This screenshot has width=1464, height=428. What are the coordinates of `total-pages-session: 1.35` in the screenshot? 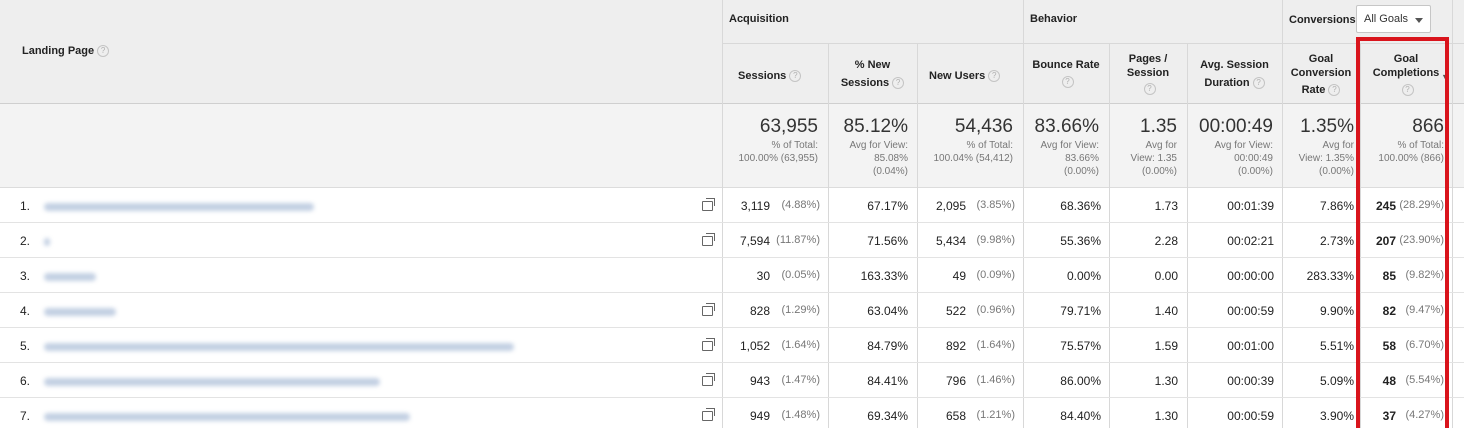 It's located at (1158, 126).